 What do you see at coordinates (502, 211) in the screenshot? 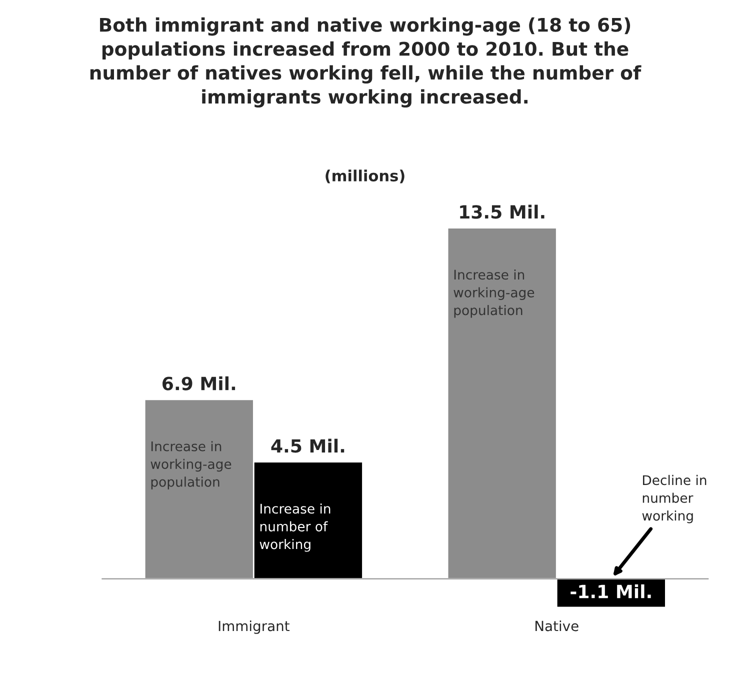
I see `data-label: 13.5 Mil.` at bounding box center [502, 211].